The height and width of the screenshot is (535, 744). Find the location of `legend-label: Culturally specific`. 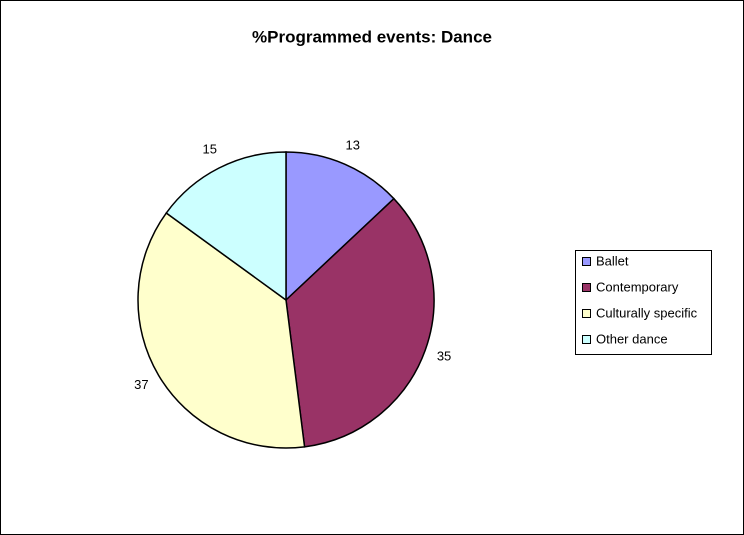

legend-label: Culturally specific is located at coordinates (647, 312).